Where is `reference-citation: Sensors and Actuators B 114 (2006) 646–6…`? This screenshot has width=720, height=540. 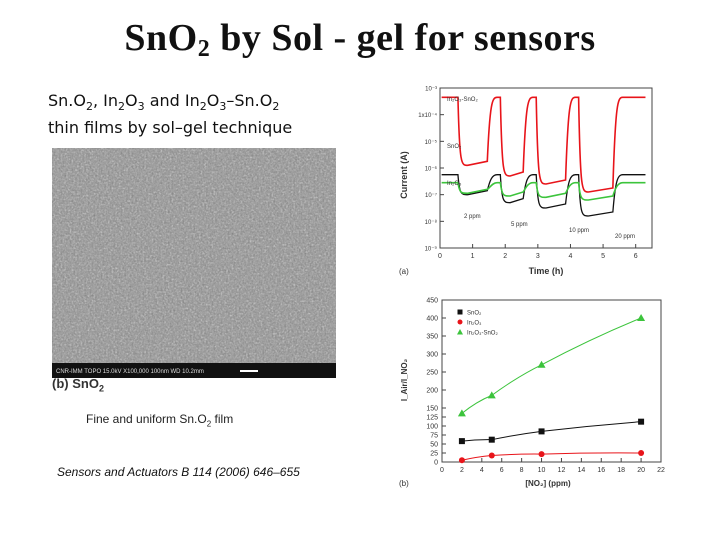
reference-citation: Sensors and Actuators B 114 (2006) 646–6… is located at coordinates (178, 472).